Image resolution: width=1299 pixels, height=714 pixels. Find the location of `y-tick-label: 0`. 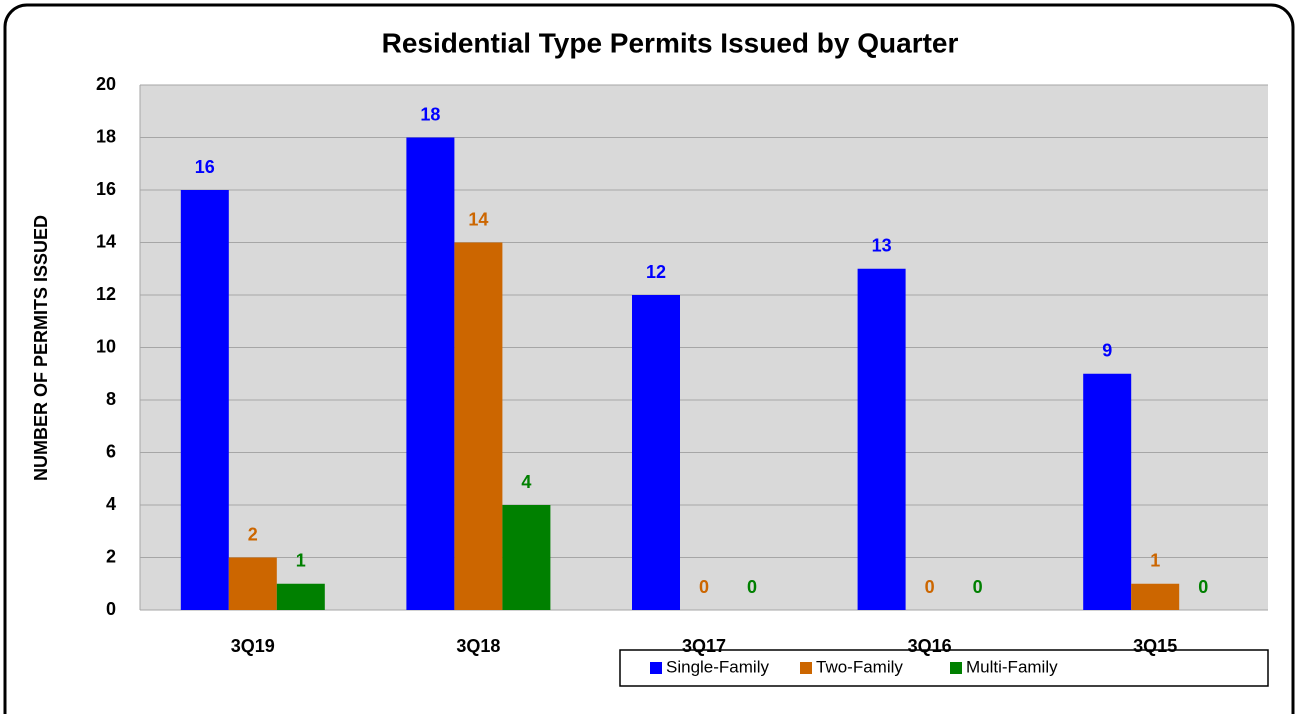

y-tick-label: 0 is located at coordinates (111, 609).